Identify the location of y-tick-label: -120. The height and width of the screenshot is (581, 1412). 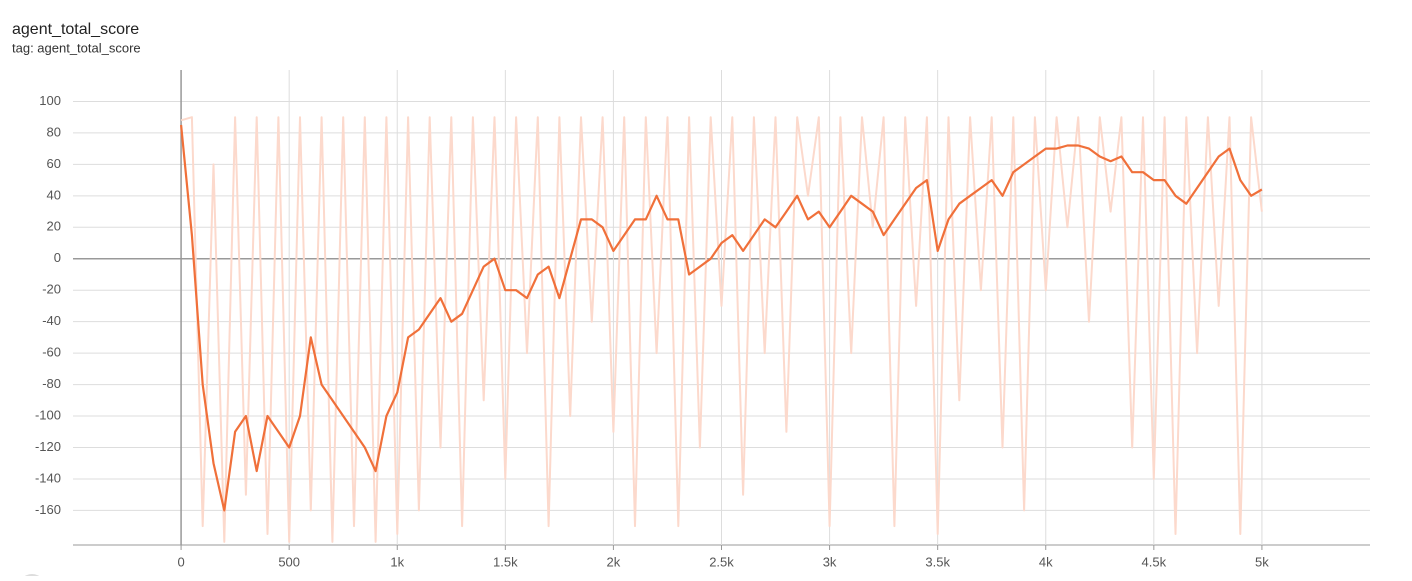
(48, 446).